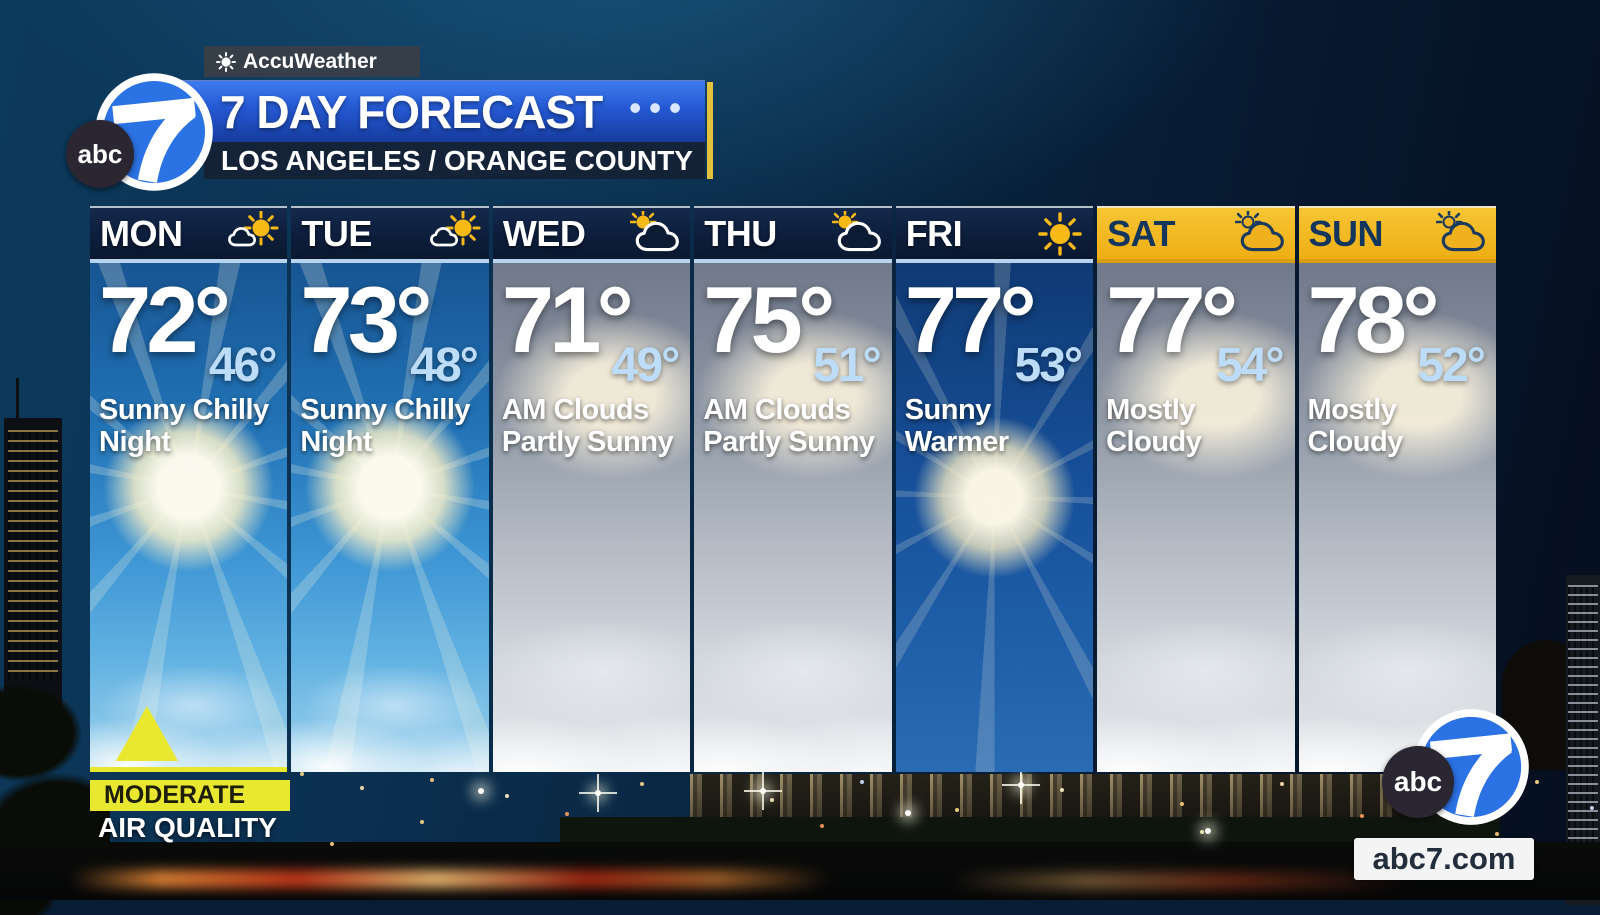 The height and width of the screenshot is (915, 1600). Describe the element at coordinates (33, 555) in the screenshot. I see `tower-window-lights` at that location.